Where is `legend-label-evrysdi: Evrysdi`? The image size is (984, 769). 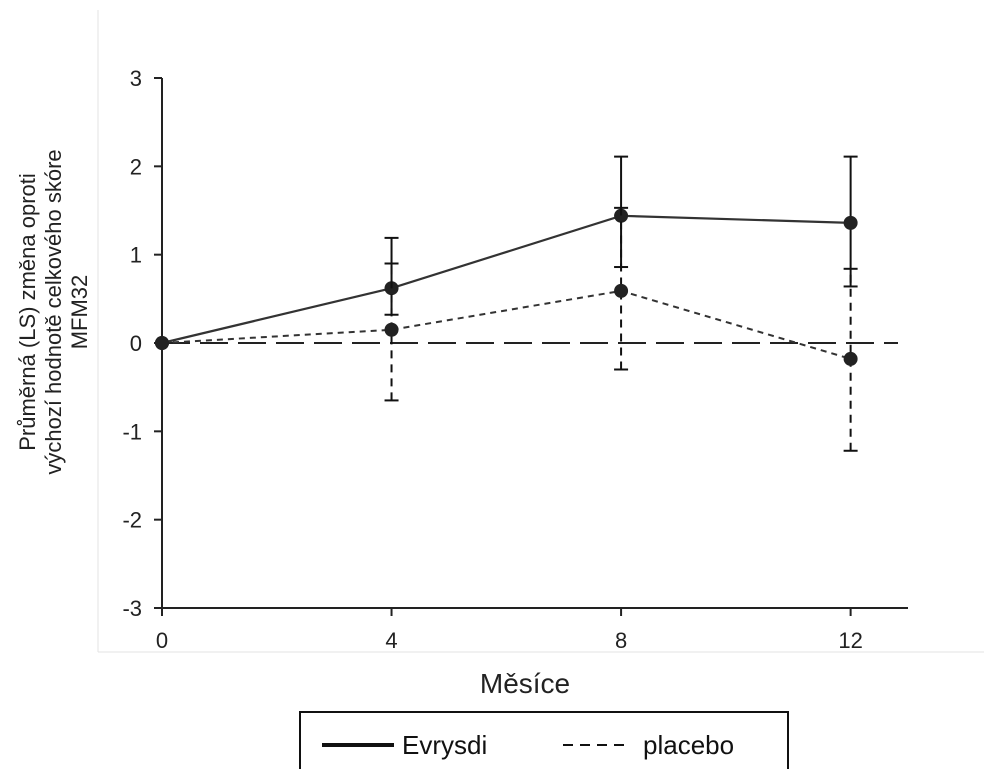 legend-label-evrysdi: Evrysdi is located at coordinates (444, 745).